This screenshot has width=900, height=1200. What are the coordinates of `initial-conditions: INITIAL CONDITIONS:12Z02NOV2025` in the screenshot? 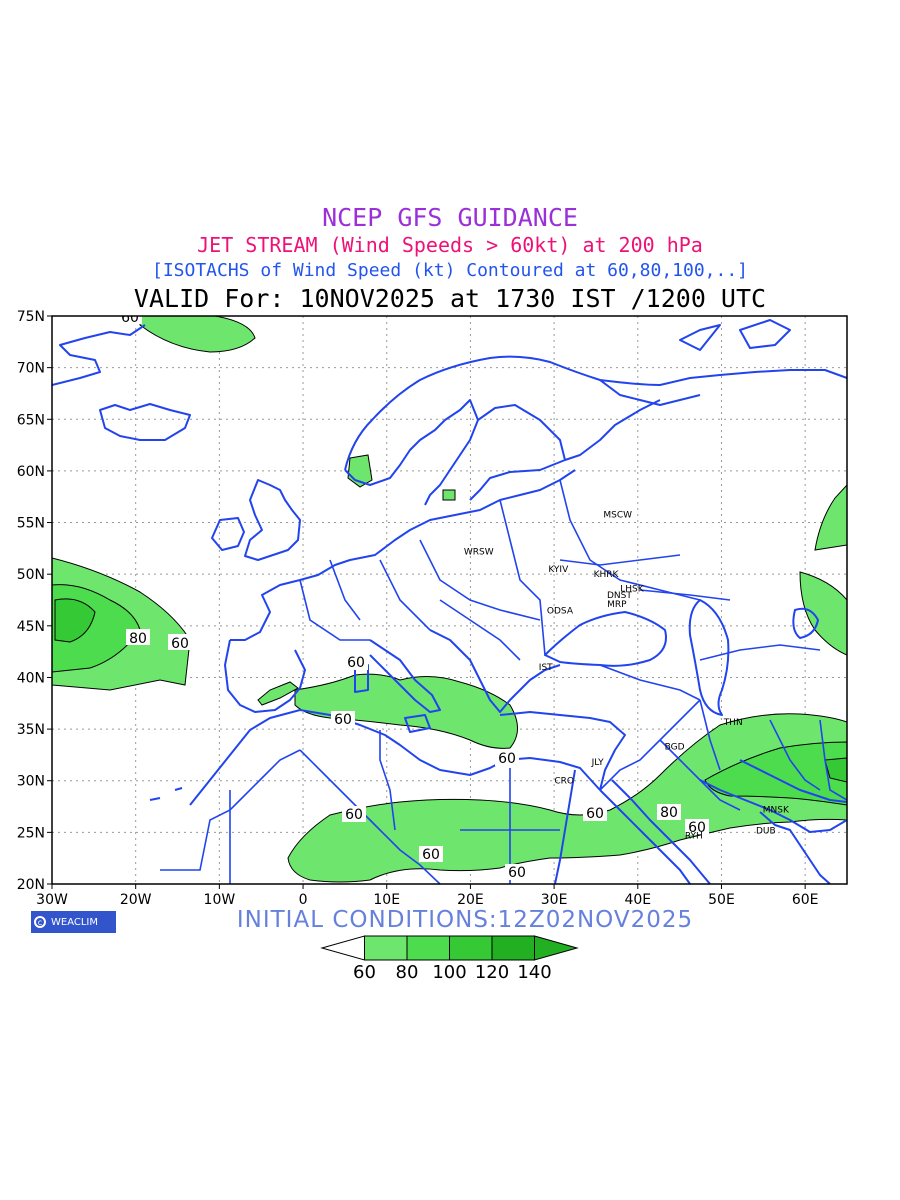 It's located at (465, 920).